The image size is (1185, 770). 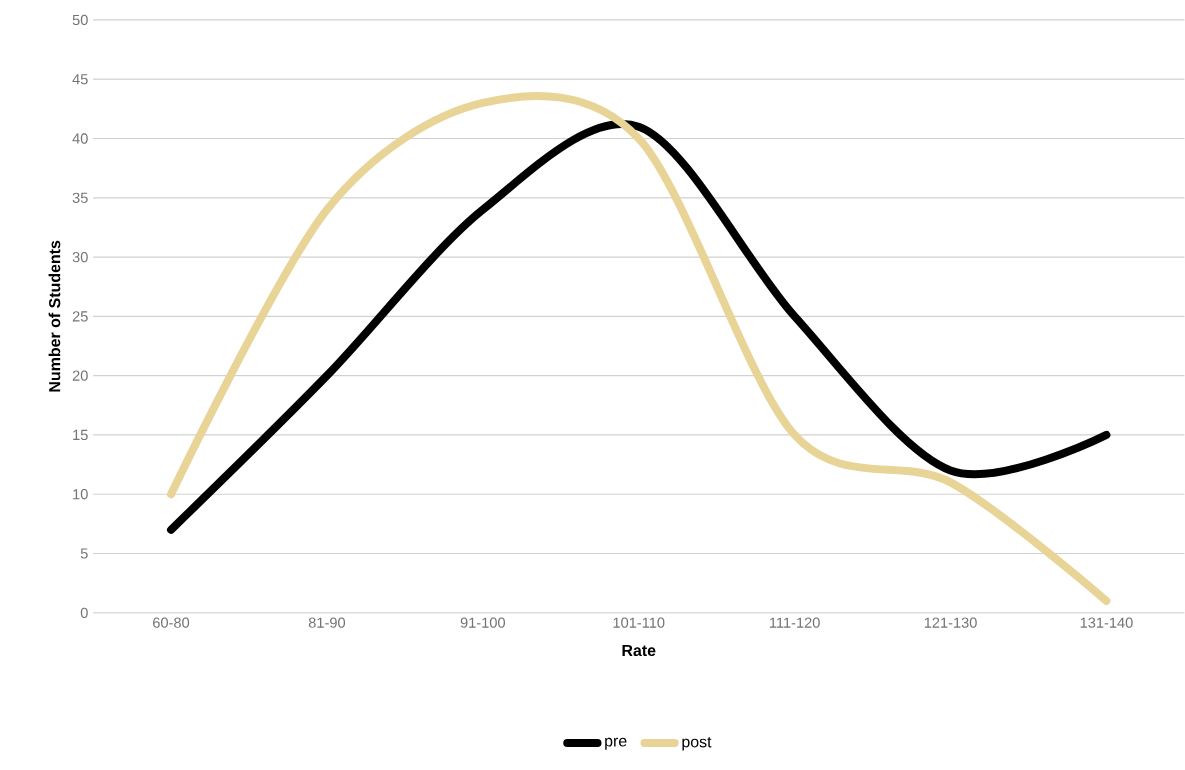 What do you see at coordinates (171, 623) in the screenshot?
I see `x-tick-label: 60-80` at bounding box center [171, 623].